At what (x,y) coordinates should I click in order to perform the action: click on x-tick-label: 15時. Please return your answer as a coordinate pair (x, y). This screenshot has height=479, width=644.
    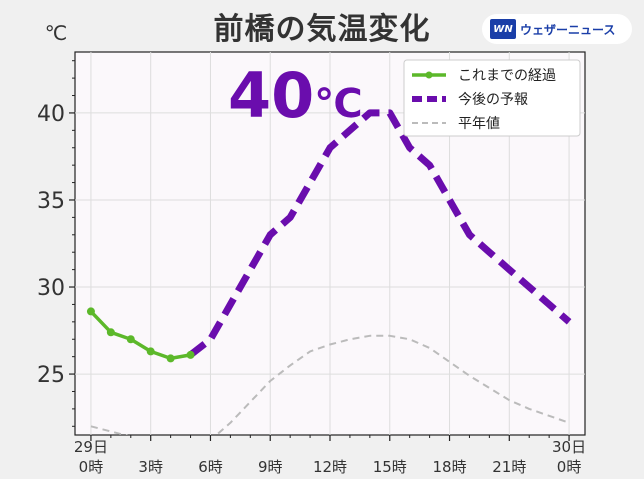
    Looking at the image, I should click on (390, 467).